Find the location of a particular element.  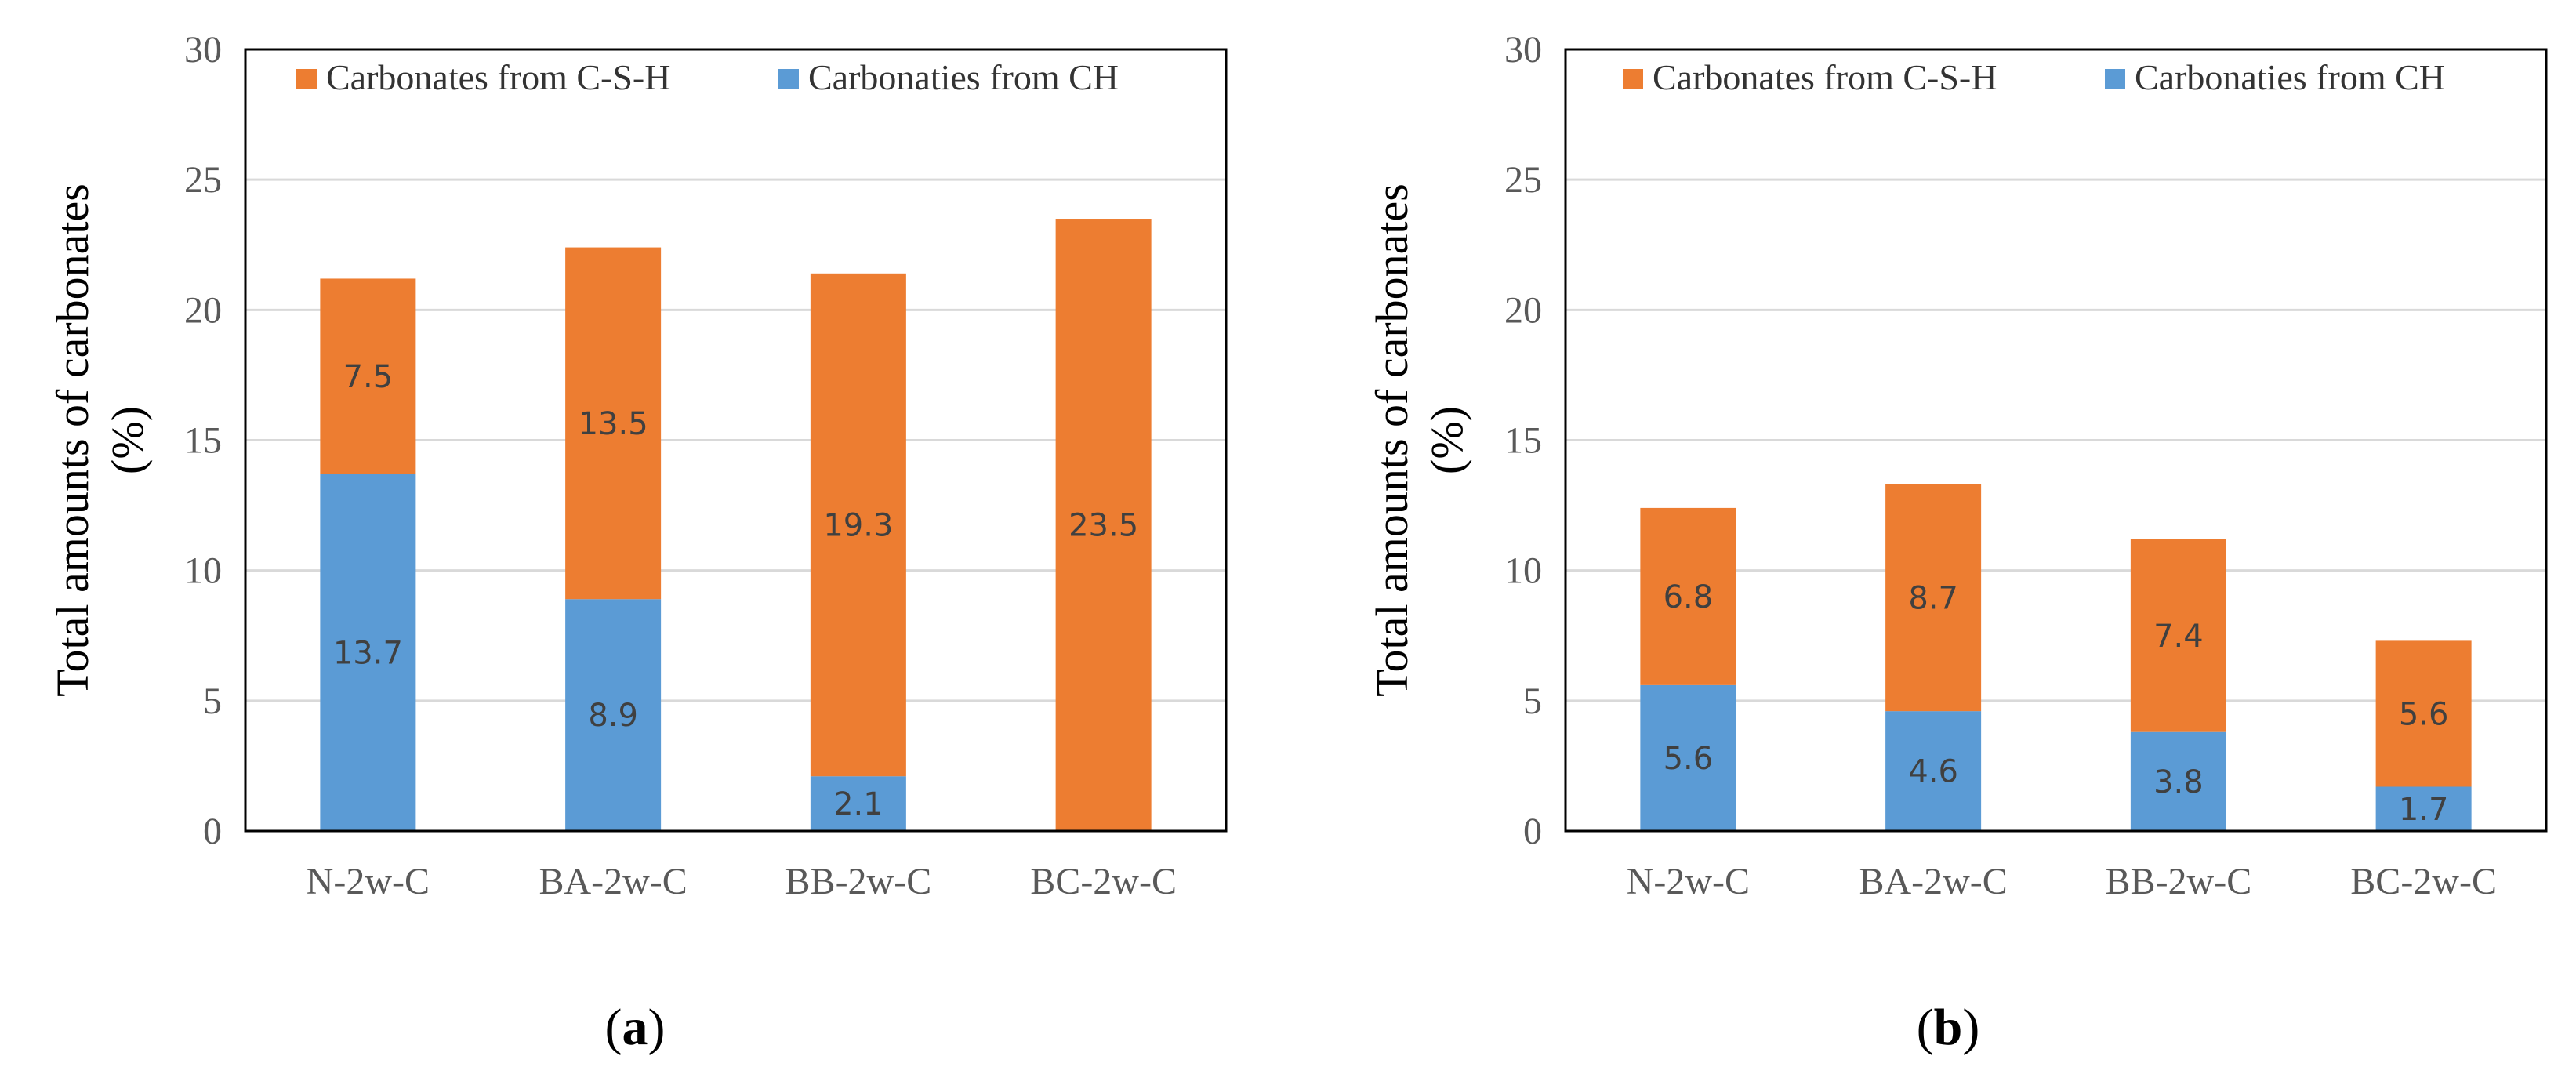

data-label-csh: 5.6 is located at coordinates (2424, 714).